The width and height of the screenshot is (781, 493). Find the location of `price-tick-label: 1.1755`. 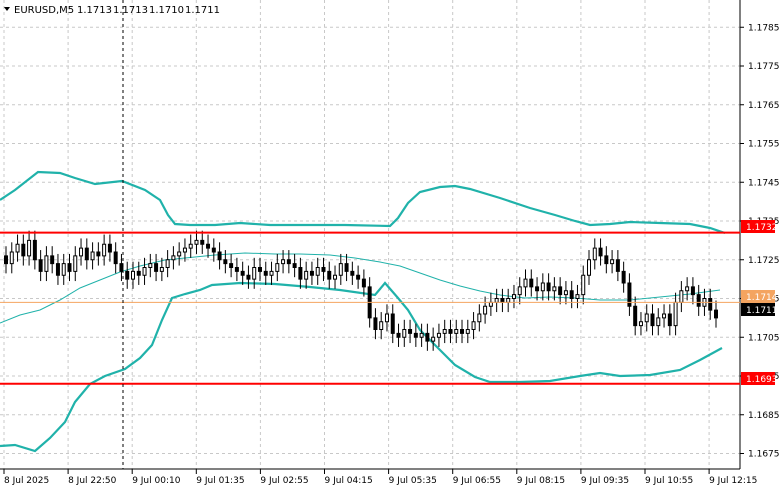

price-tick-label: 1.1755 is located at coordinates (764, 145).